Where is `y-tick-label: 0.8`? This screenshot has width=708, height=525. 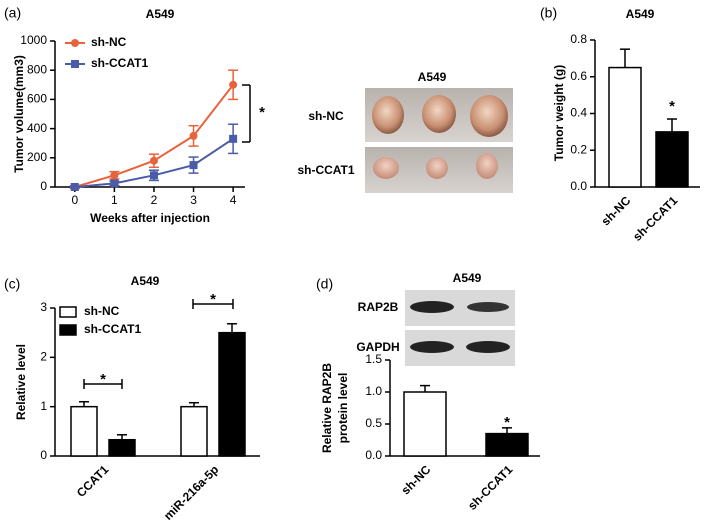
y-tick-label: 0.8 is located at coordinates (578, 39).